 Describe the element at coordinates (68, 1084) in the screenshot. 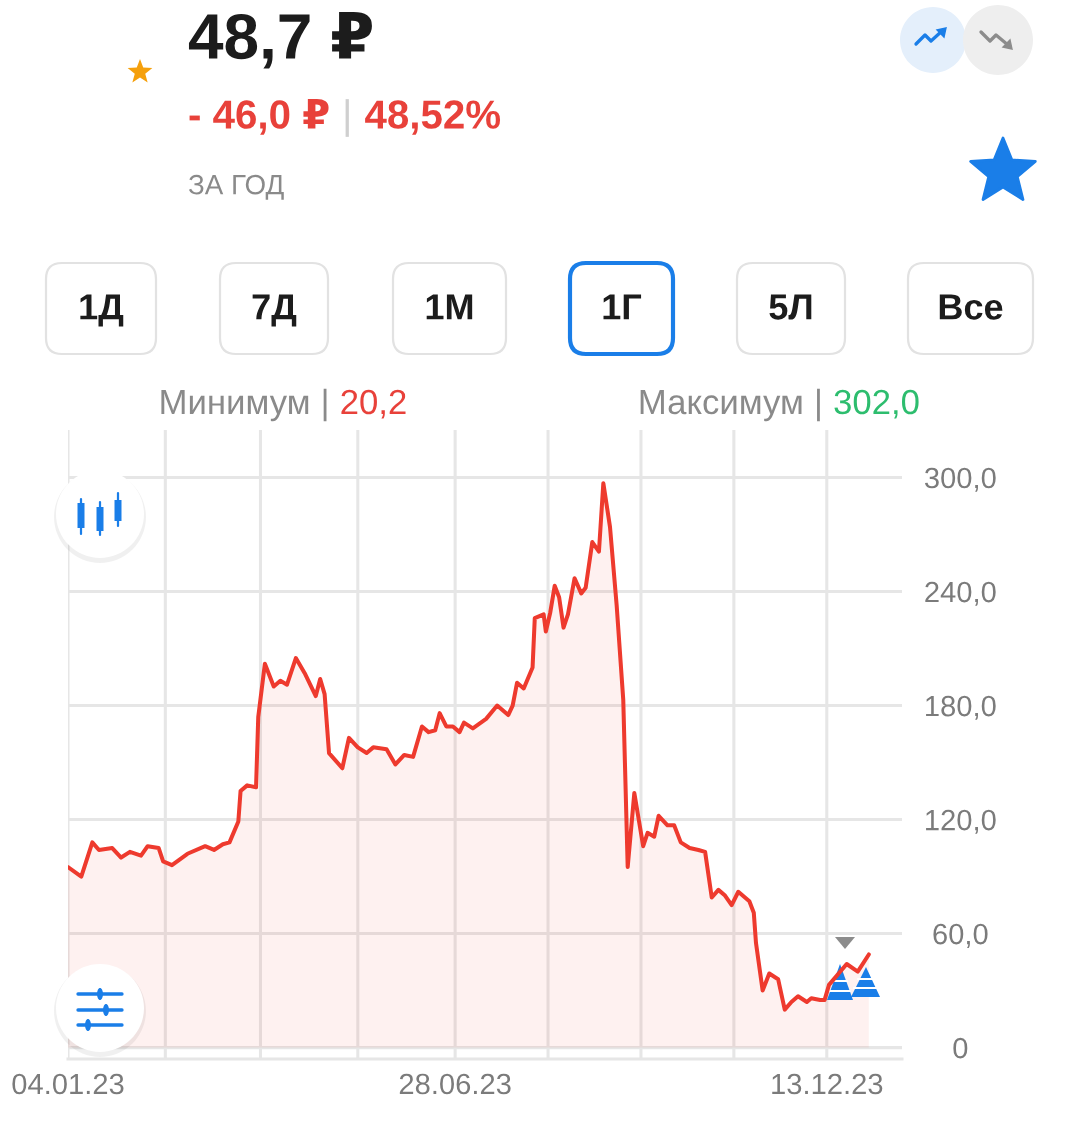

I see `x-tick-label: 04.01.23` at that location.